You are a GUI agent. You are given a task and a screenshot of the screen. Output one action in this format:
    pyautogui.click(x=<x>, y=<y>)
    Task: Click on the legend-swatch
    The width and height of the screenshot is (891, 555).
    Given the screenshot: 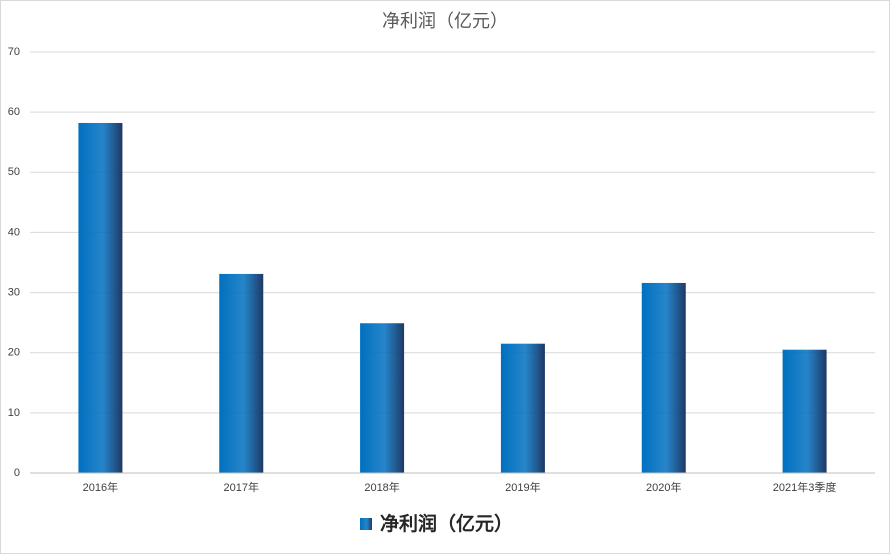 What is the action you would take?
    pyautogui.click(x=366, y=524)
    